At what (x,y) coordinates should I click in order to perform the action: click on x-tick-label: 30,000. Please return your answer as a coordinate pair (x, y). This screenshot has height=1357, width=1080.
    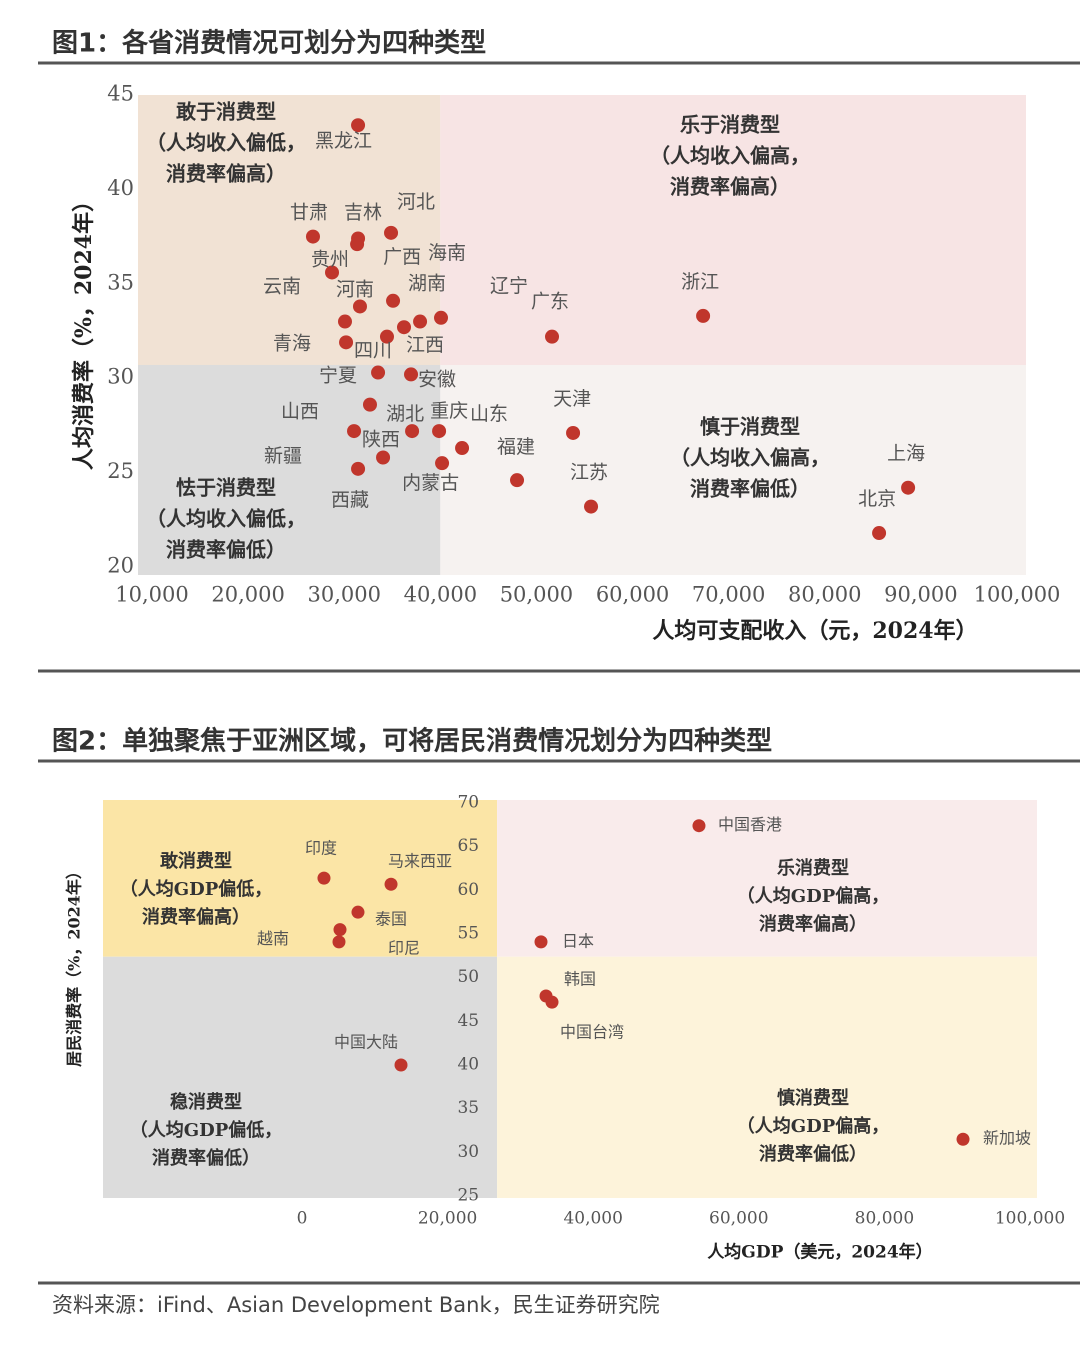
    Looking at the image, I should click on (343, 595).